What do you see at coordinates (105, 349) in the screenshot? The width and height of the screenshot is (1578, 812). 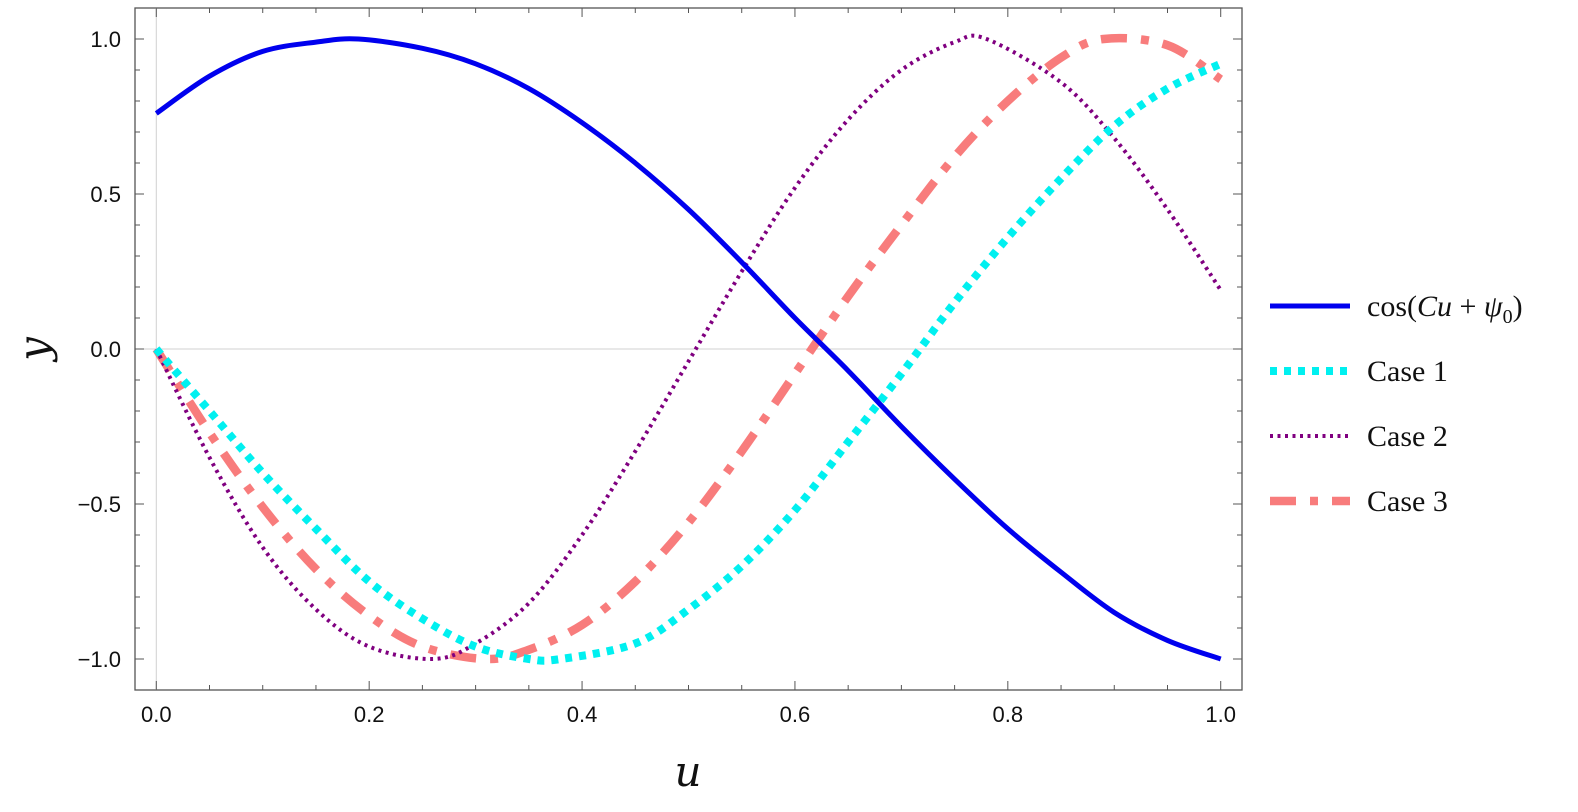 I see `y-tick-label: 0.0` at bounding box center [105, 349].